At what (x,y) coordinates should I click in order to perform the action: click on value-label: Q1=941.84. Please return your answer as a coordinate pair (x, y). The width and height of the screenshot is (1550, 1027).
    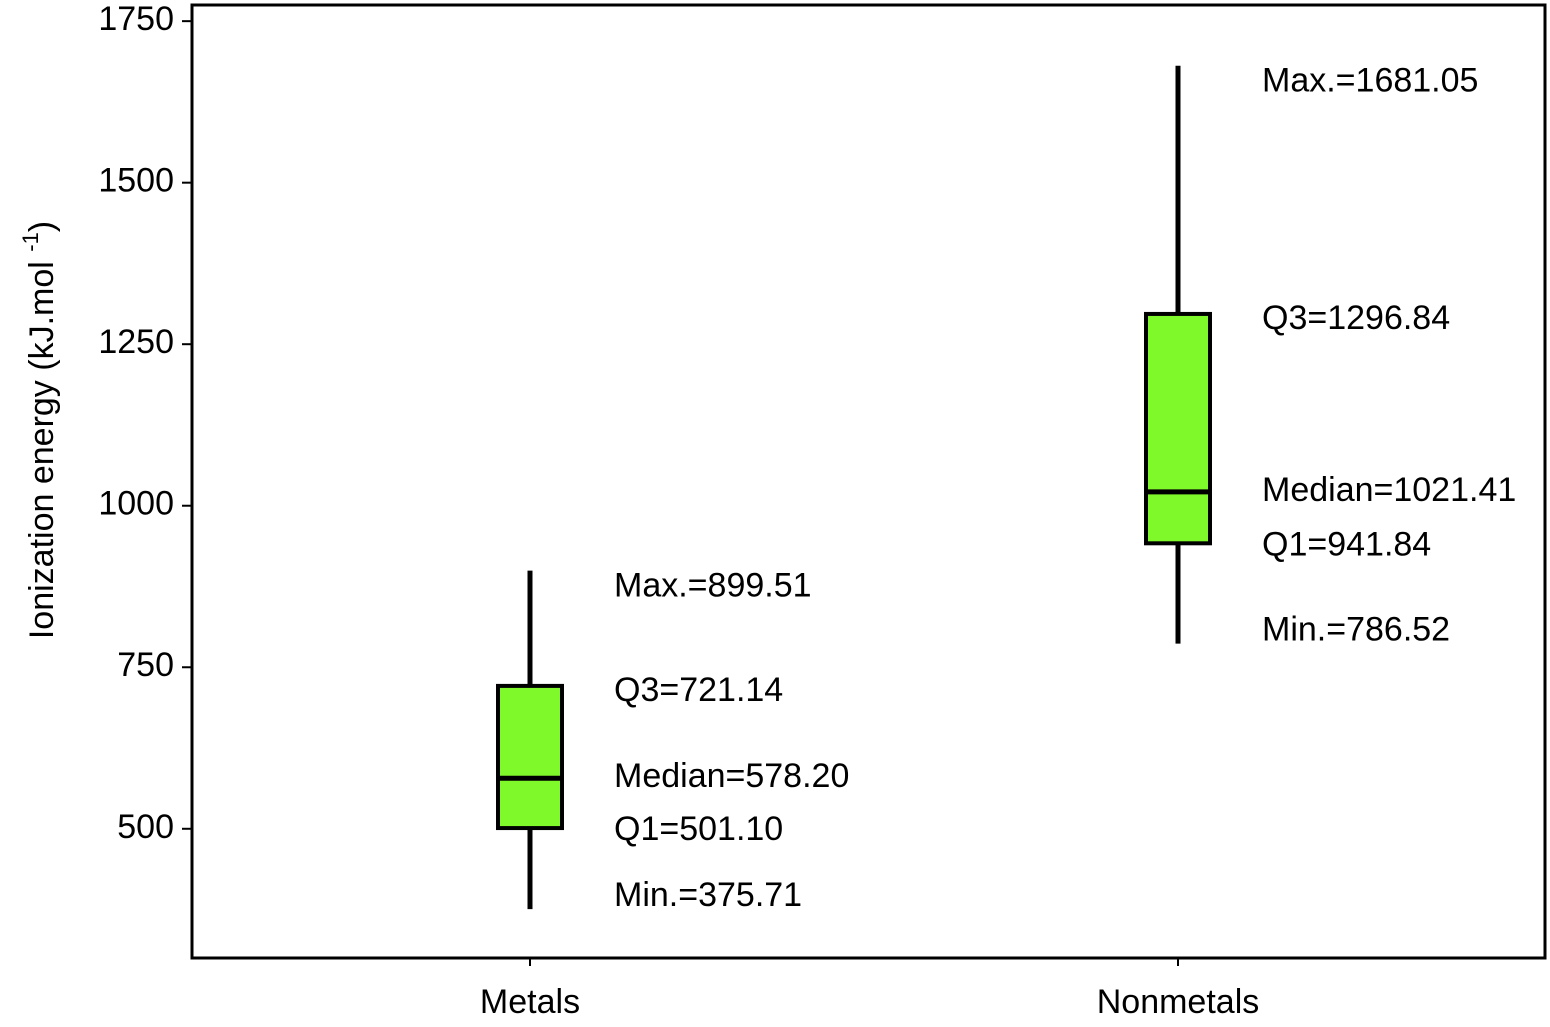
    Looking at the image, I should click on (1346, 544).